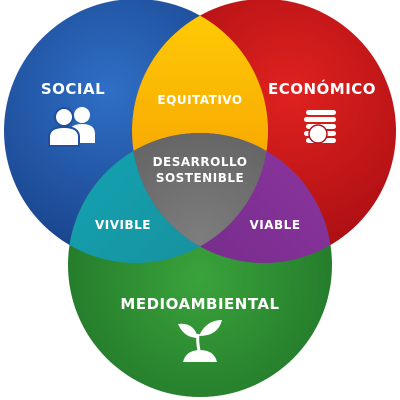  I want to click on equitativo-label: EQUITATIVO, so click(199, 100).